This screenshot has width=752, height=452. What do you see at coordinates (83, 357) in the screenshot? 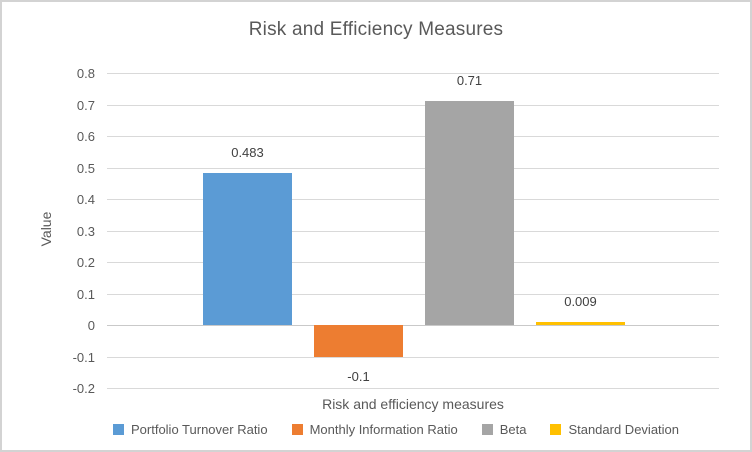
I see `y-axis-tick-label: -0.1` at bounding box center [83, 357].